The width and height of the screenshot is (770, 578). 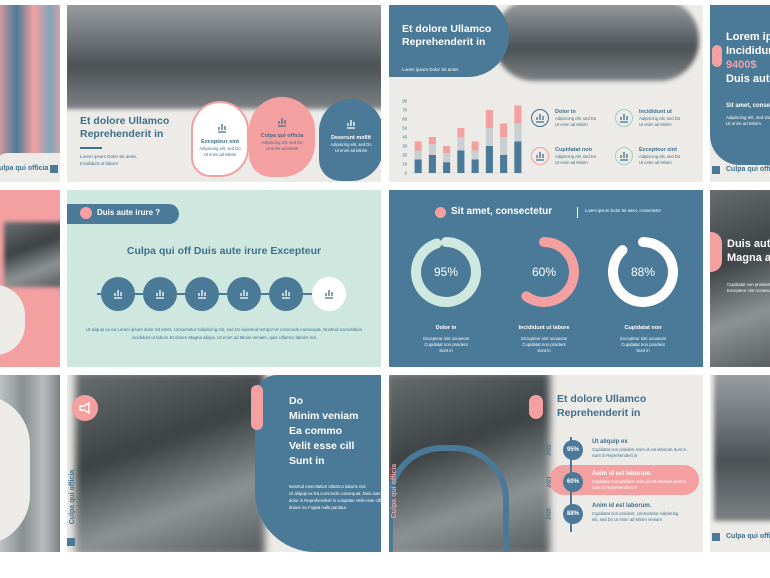 What do you see at coordinates (549, 514) in the screenshot?
I see `year: 2020` at bounding box center [549, 514].